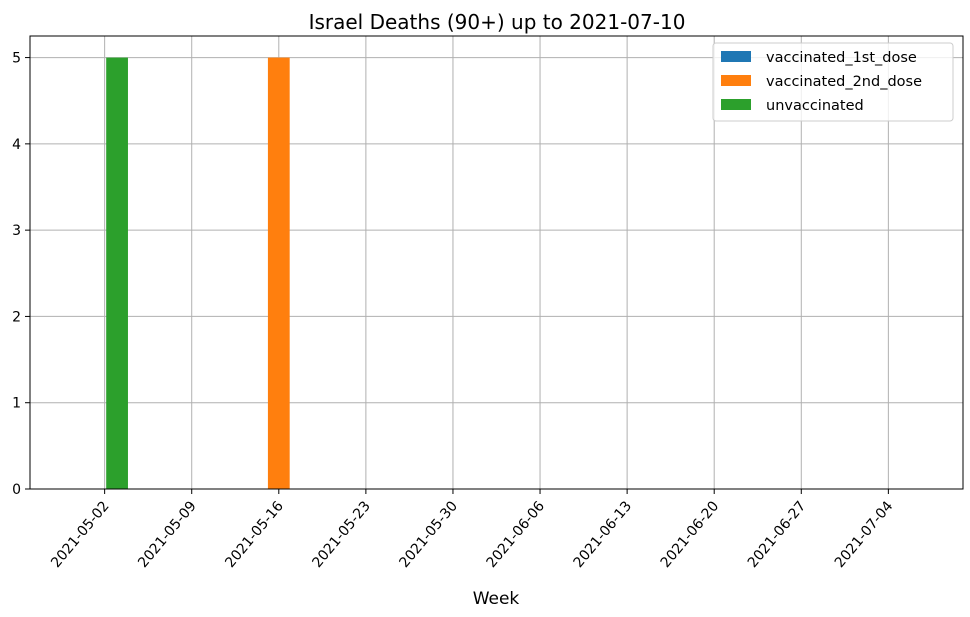  Describe the element at coordinates (428, 534) in the screenshot. I see `x-tick-label: 2021-05-30` at that location.